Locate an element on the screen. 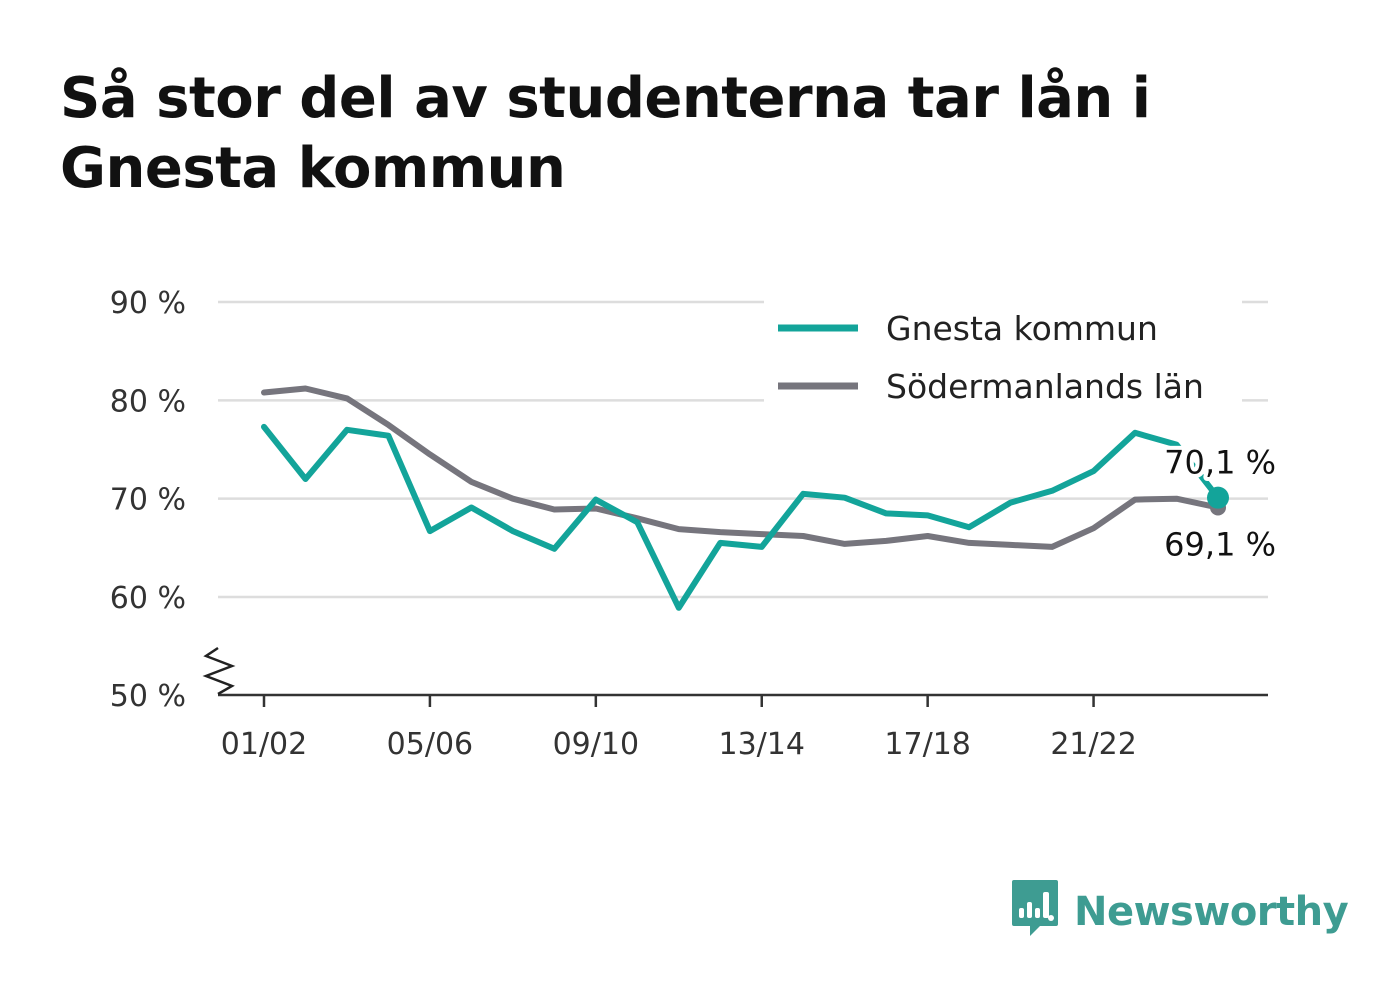  y-tick-label: 90 % is located at coordinates (148, 303).